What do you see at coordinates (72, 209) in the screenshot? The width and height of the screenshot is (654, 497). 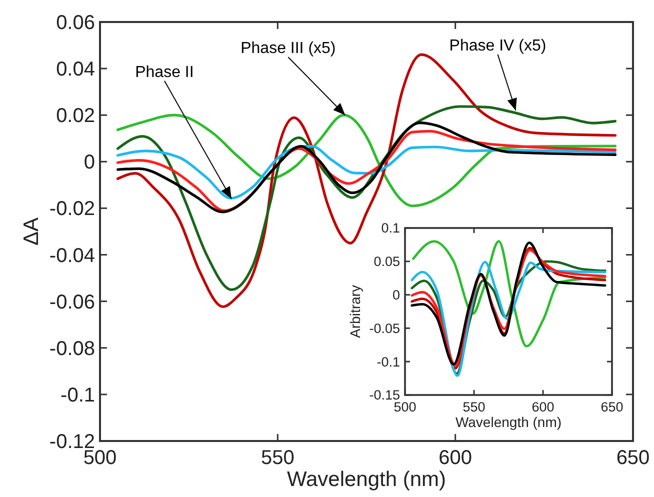 I see `y-tick-label: -0.02` at bounding box center [72, 209].